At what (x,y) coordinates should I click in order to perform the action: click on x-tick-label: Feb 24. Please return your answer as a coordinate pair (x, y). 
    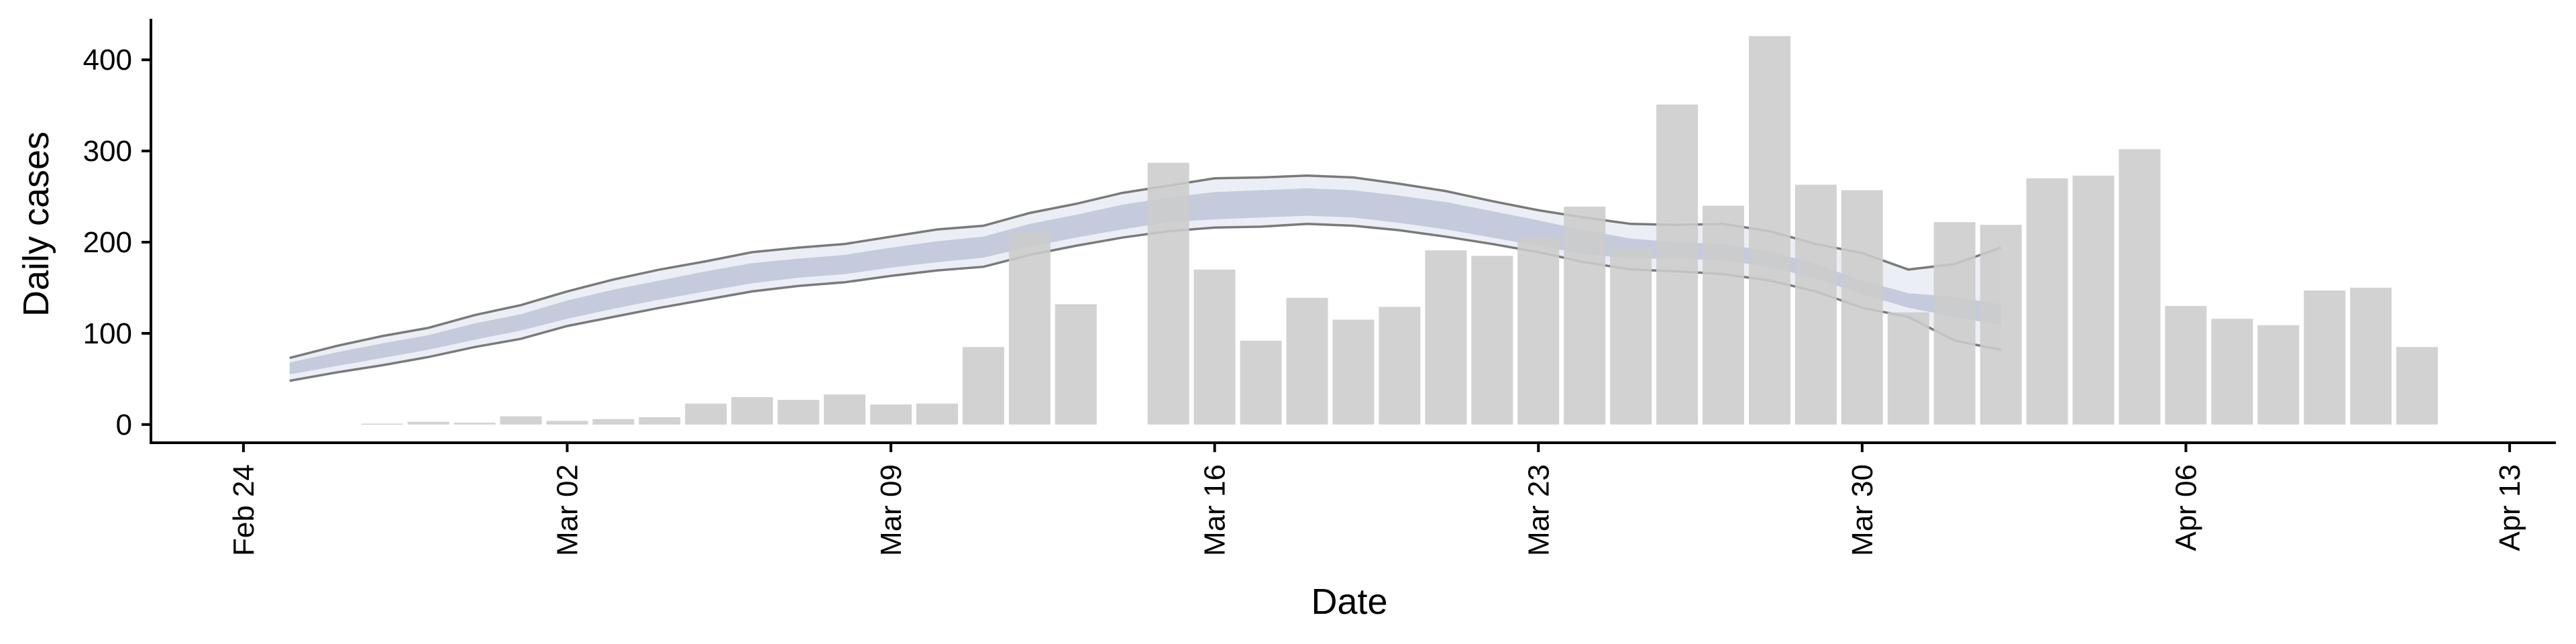
    Looking at the image, I should click on (243, 510).